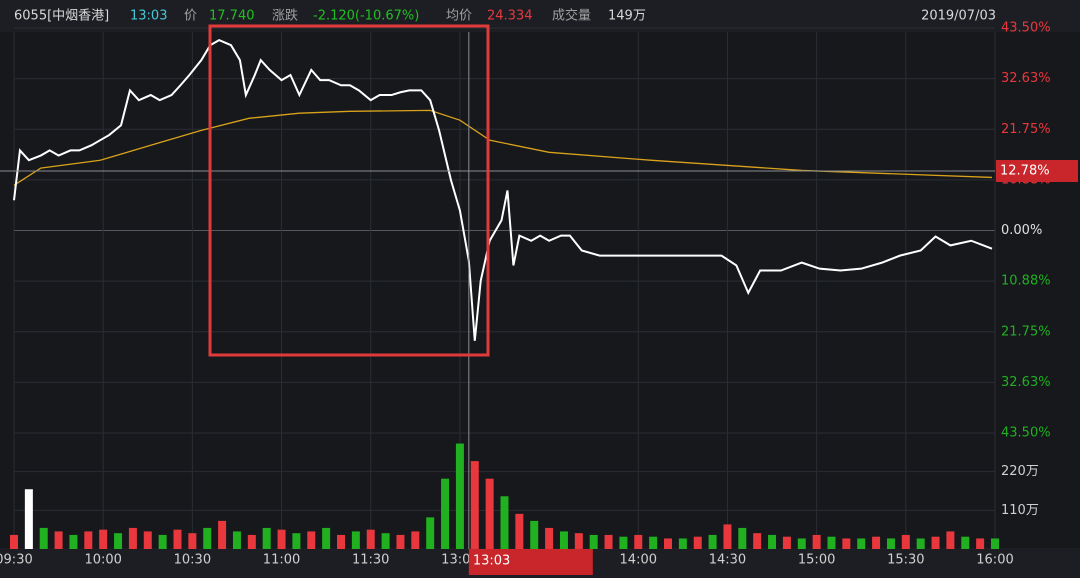 This screenshot has height=578, width=1080. I want to click on cursor-x-label: 13:03, so click(491, 561).